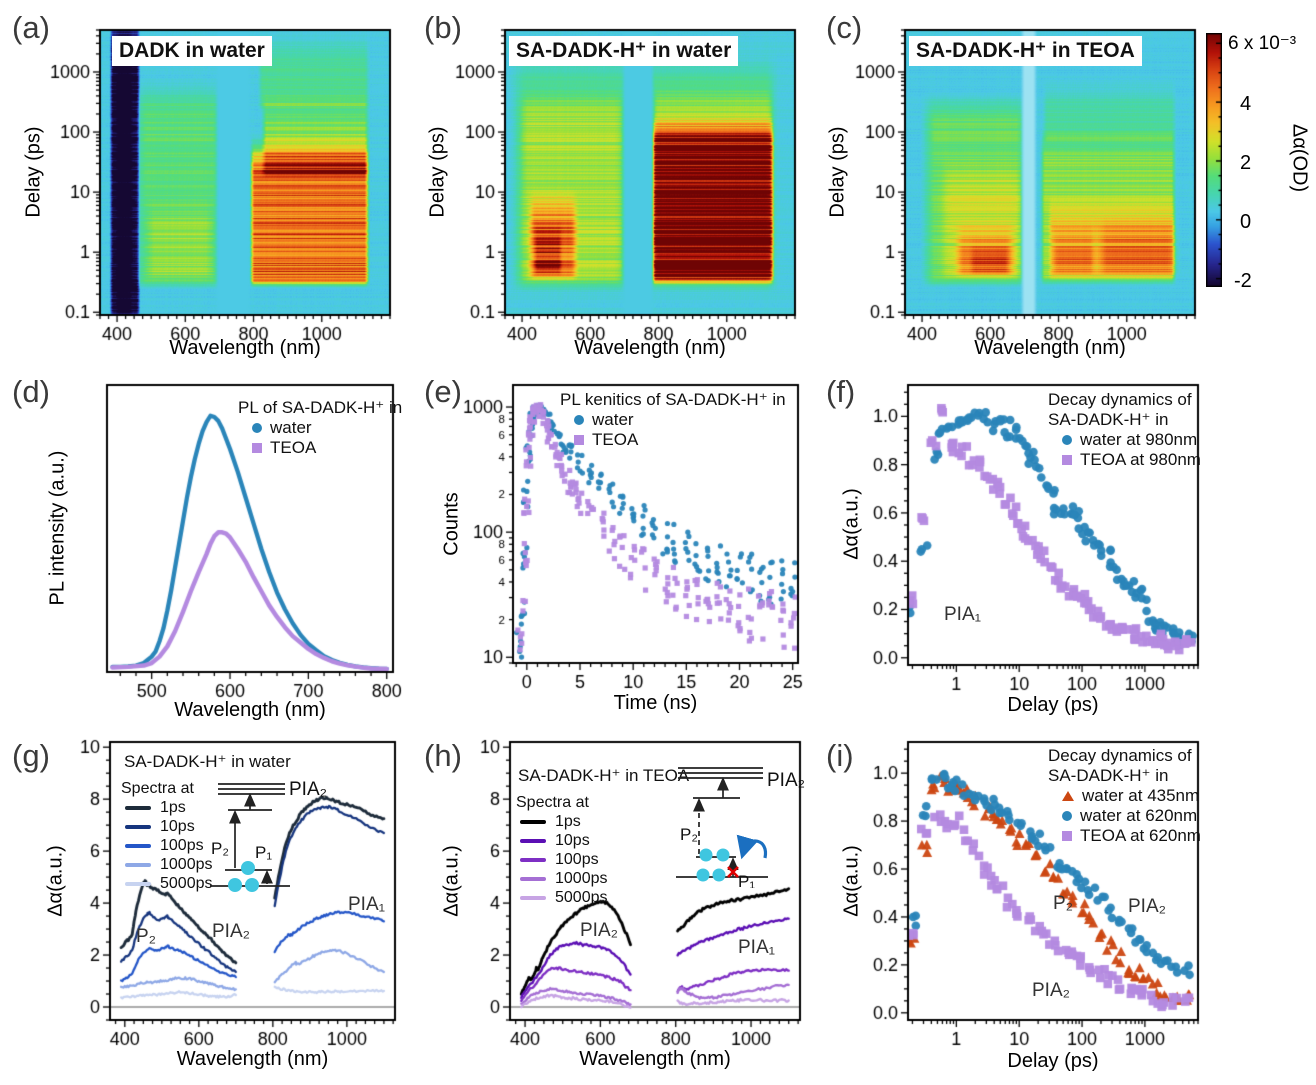  What do you see at coordinates (963, 614) in the screenshot?
I see `annotation-pia1-f: PIA₁` at bounding box center [963, 614].